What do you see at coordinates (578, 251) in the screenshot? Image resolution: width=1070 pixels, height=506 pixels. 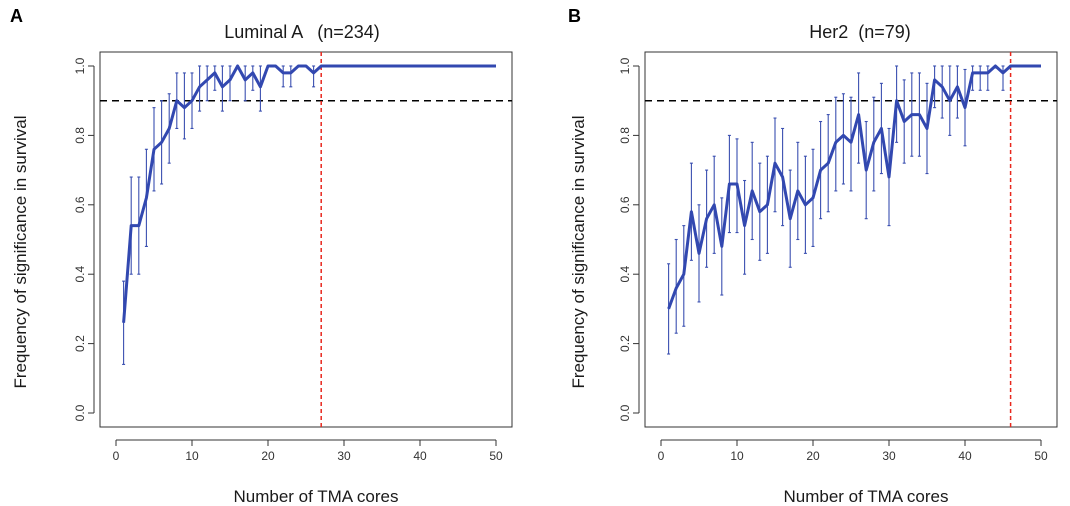 I see `y-axis-label-b: Frequency of significance in survival` at bounding box center [578, 251].